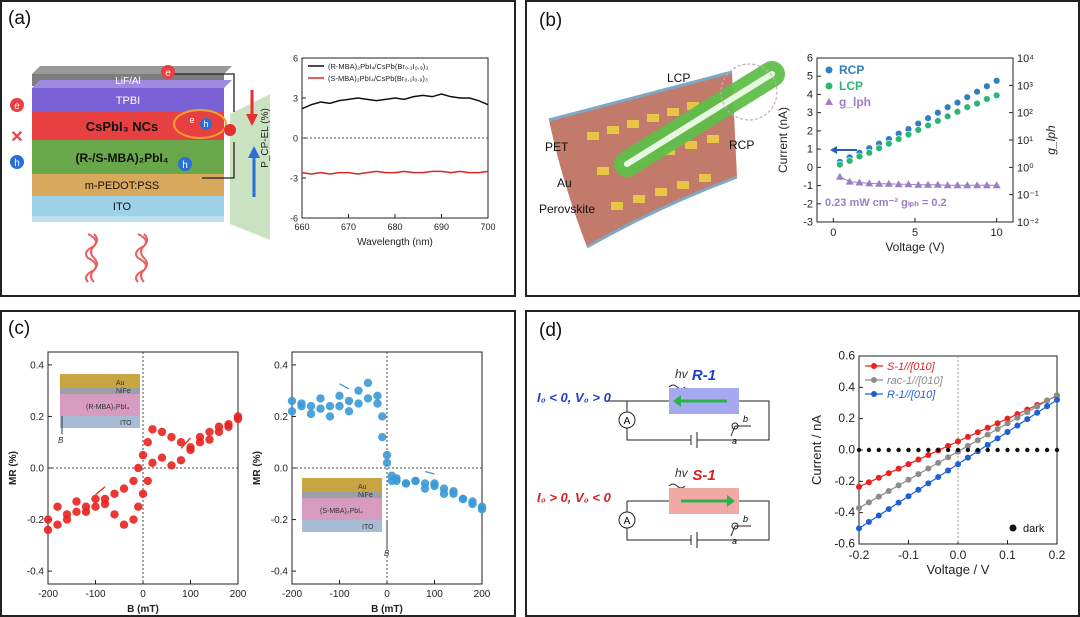  What do you see at coordinates (107, 407) in the screenshot?
I see `svg-text: (R-MBA)₂PbI₄` at bounding box center [107, 407].